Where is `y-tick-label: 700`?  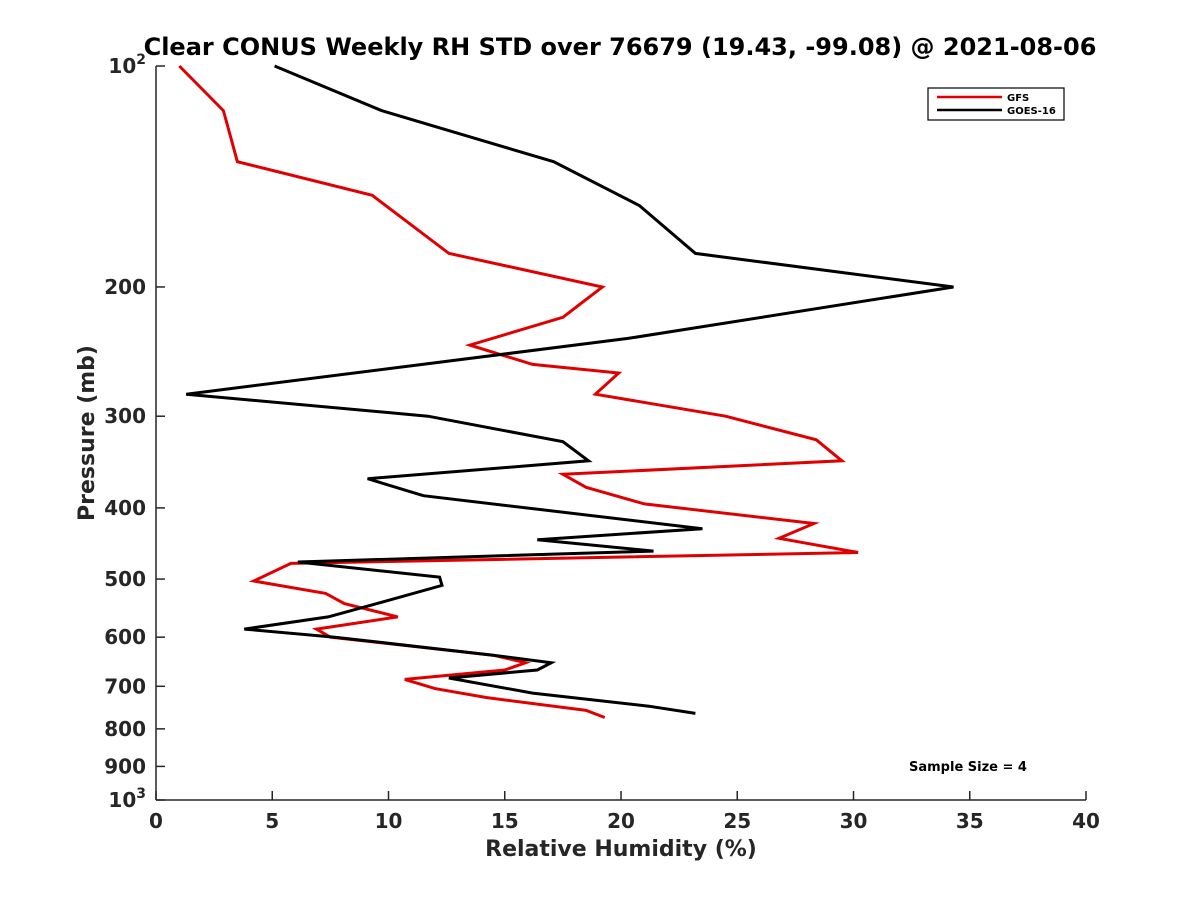 y-tick-label: 700 is located at coordinates (125, 686).